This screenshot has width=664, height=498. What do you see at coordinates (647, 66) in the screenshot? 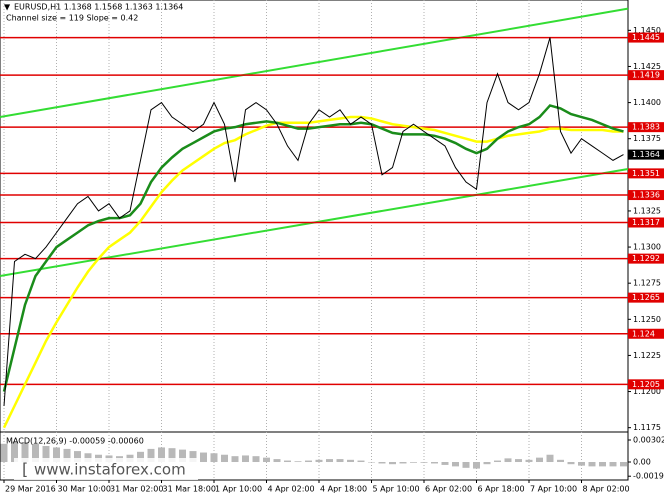
I see `y-tick-label: 1.1425` at bounding box center [647, 66].